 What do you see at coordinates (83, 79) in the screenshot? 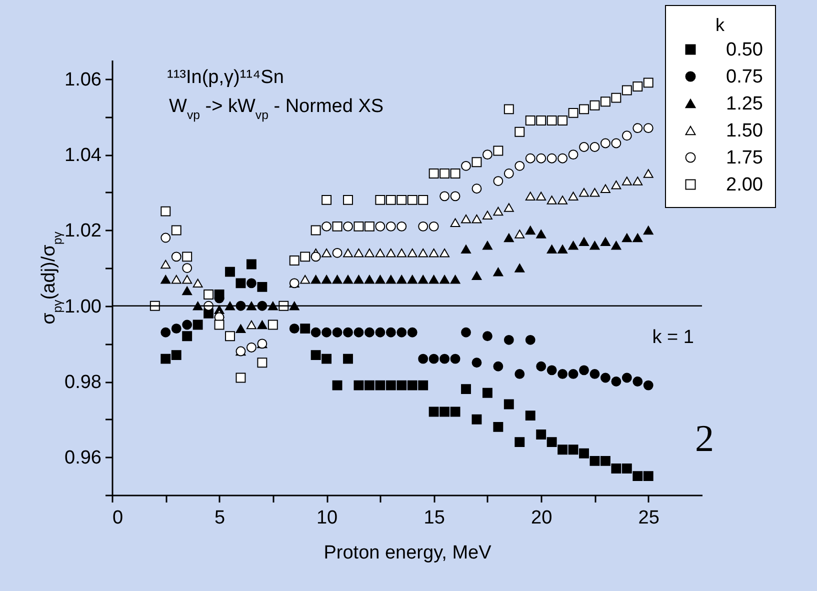
I see `y-tick-label: 1.06` at bounding box center [83, 79].